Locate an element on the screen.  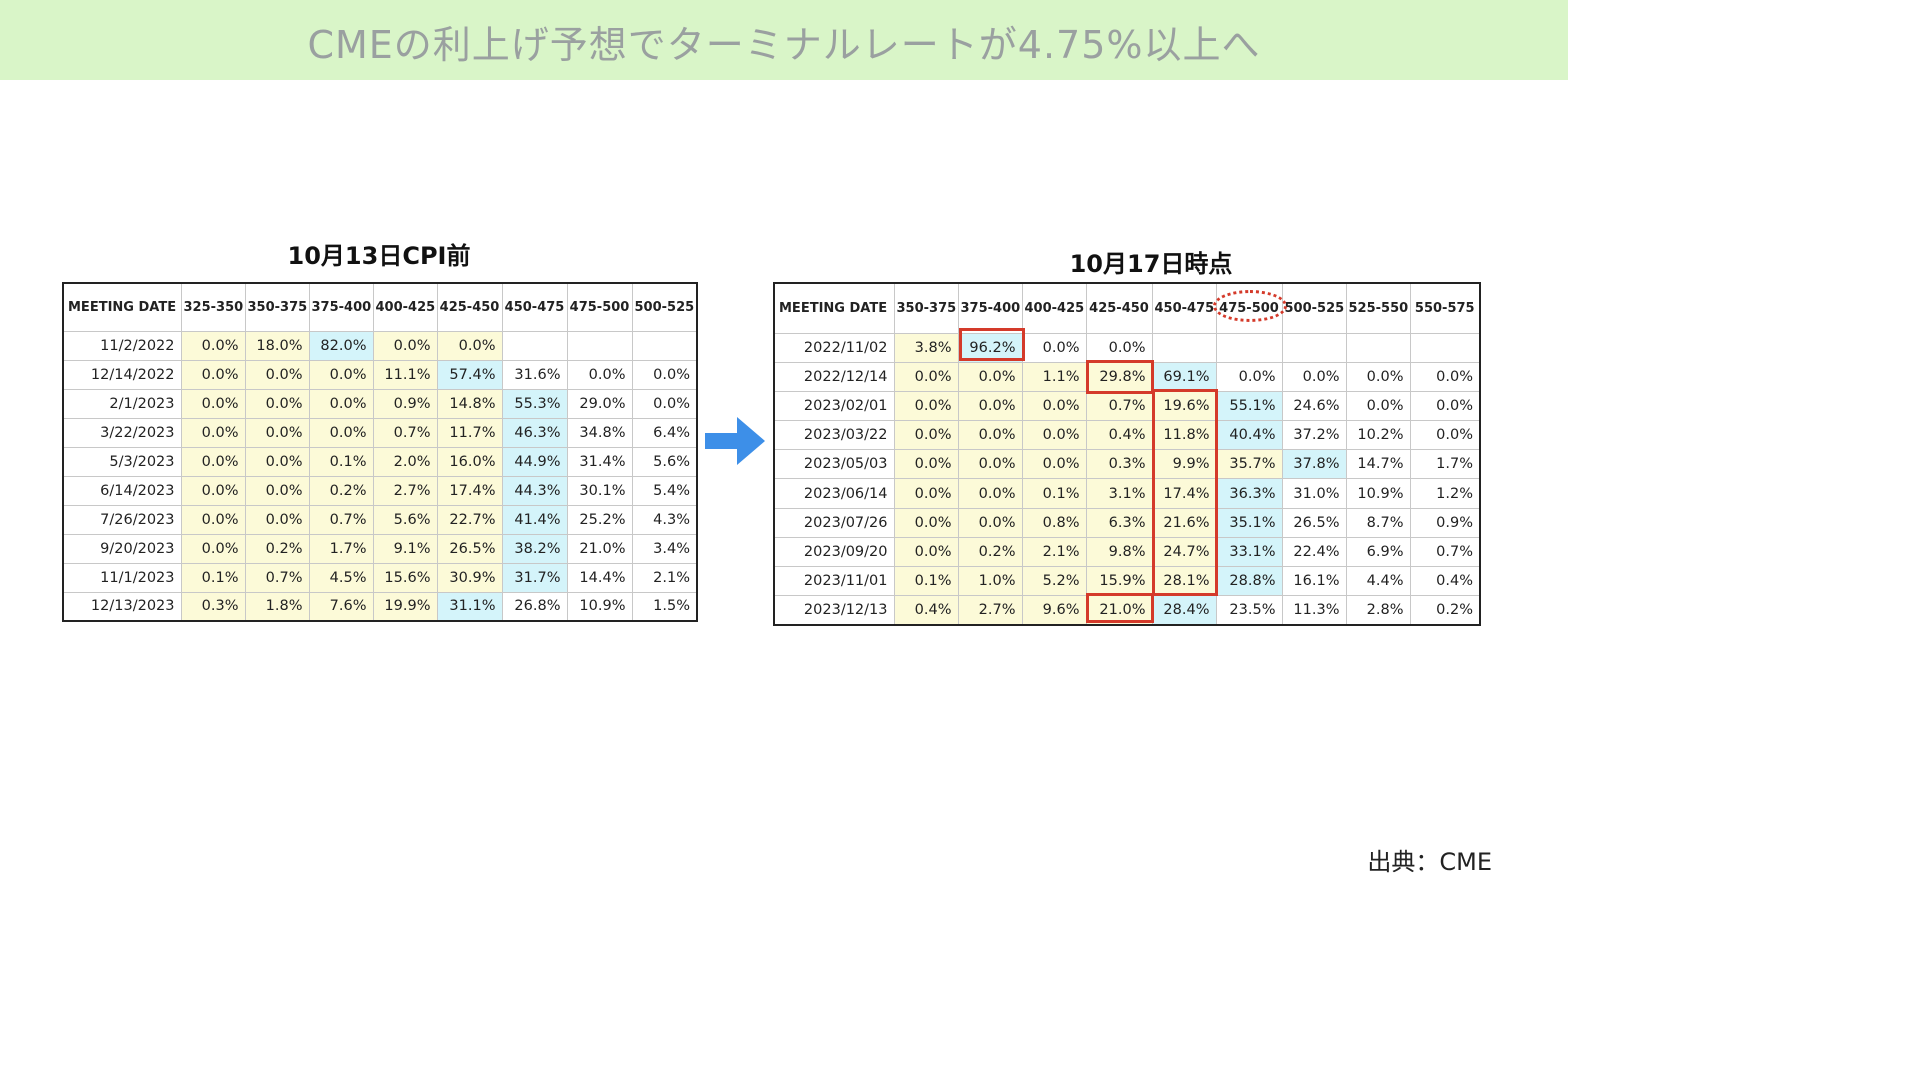
probability-cell: 57.4% is located at coordinates (469, 374).